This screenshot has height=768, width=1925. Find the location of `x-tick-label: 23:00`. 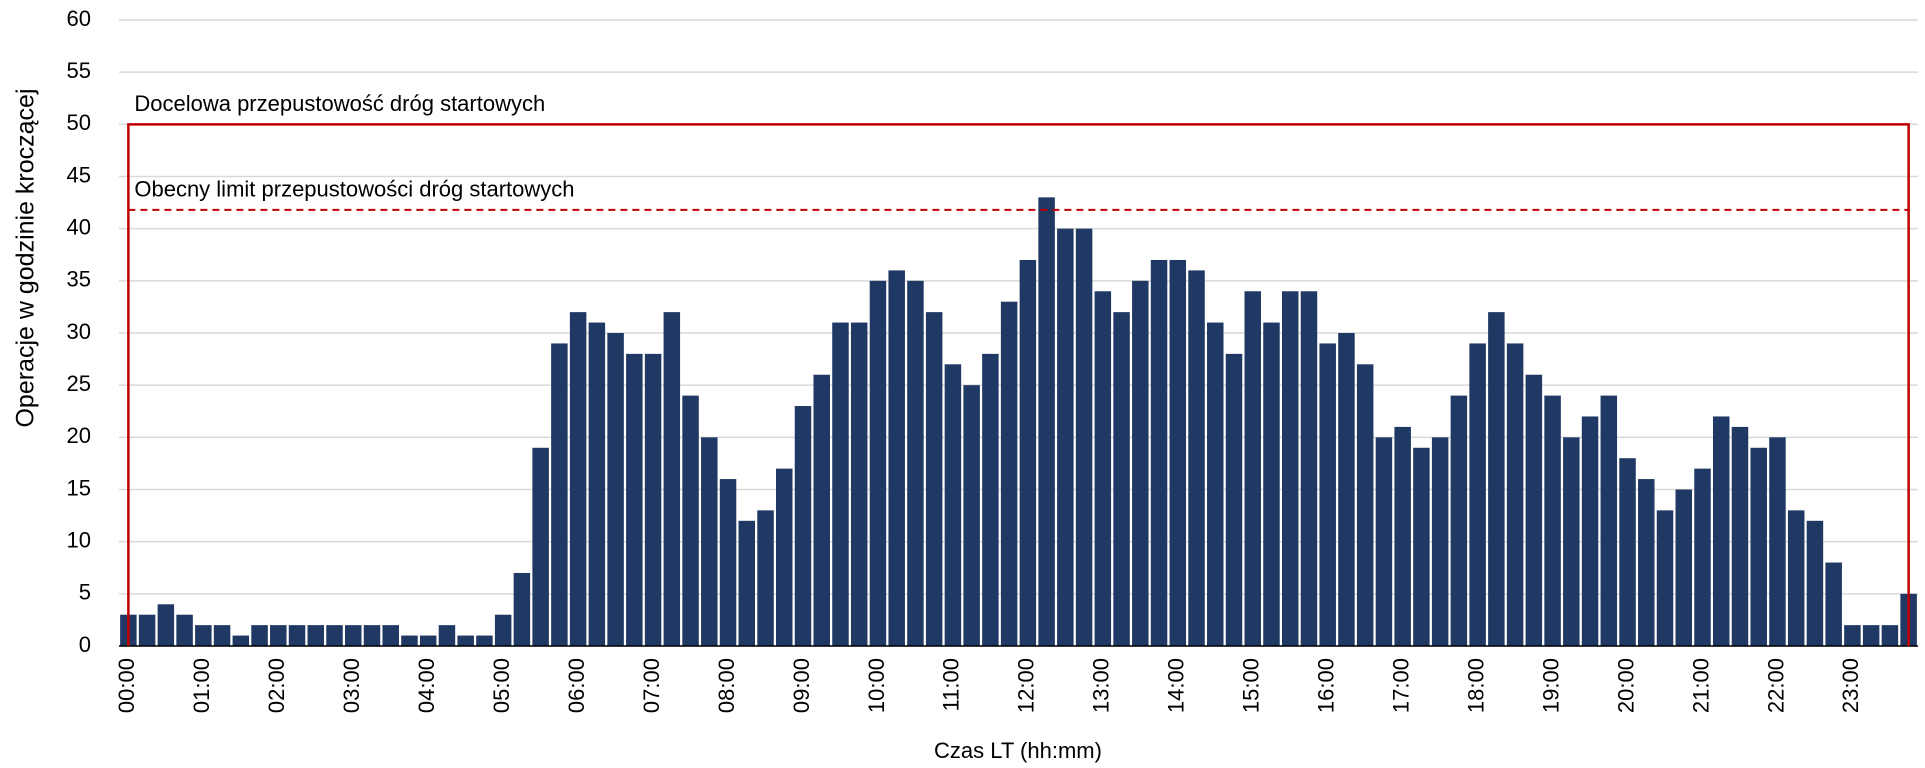

x-tick-label: 23:00 is located at coordinates (1850, 685).